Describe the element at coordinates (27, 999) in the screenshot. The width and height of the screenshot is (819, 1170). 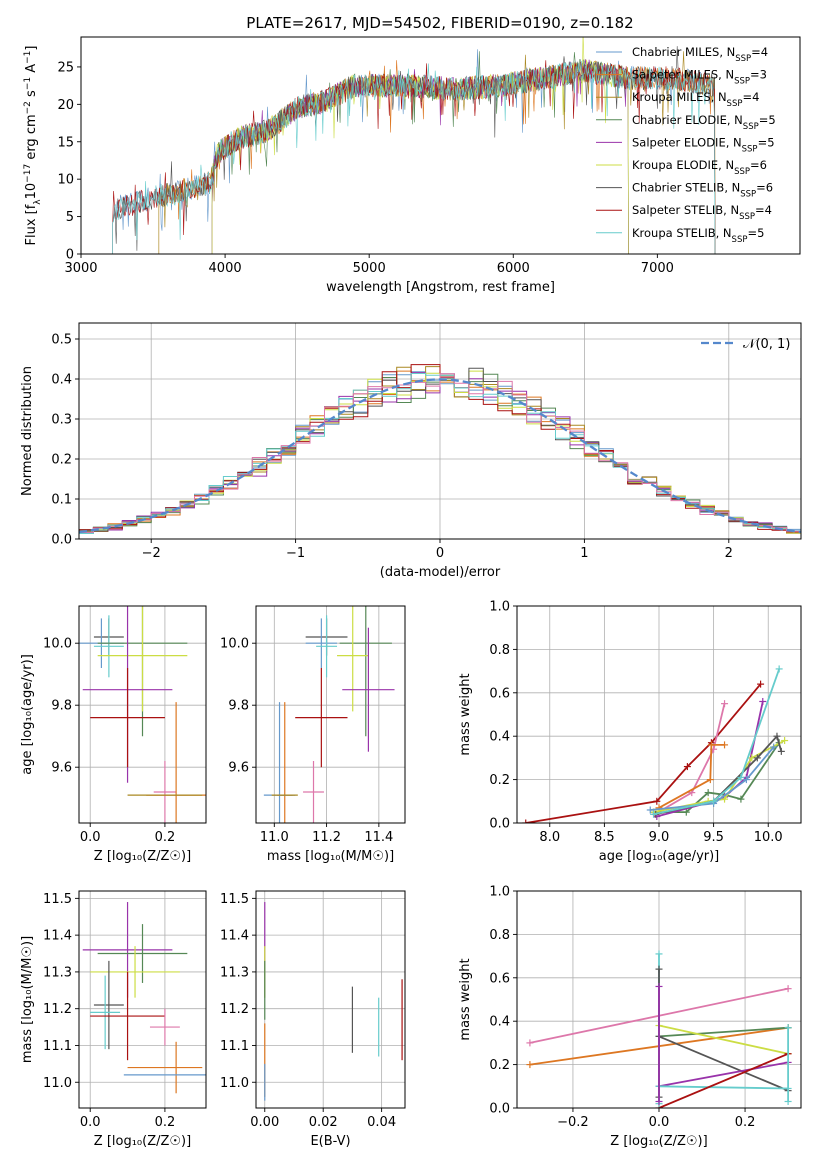
I see `y-axis-label: mass [log₁₀(M/M☉)]` at that location.